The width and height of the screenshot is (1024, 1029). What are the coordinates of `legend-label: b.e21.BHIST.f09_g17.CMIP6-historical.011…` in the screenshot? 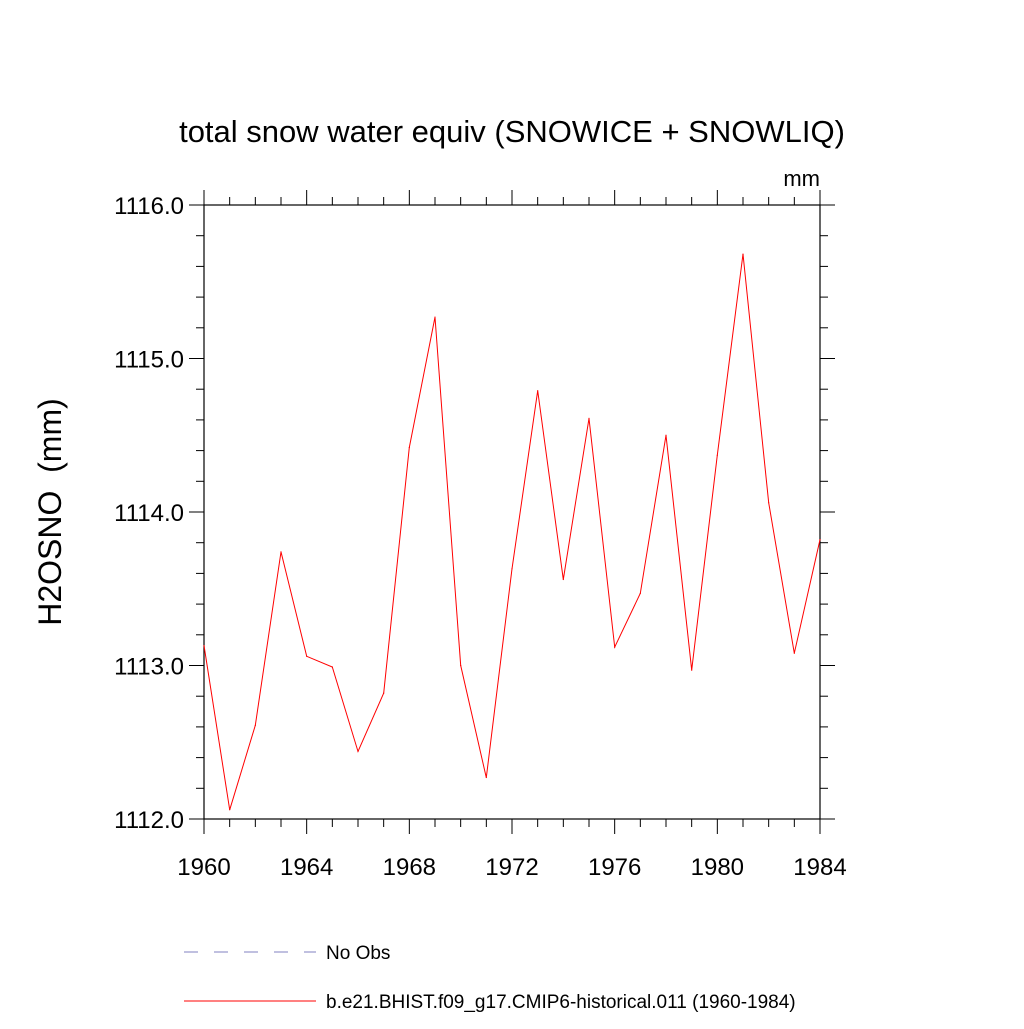 It's located at (561, 1002).